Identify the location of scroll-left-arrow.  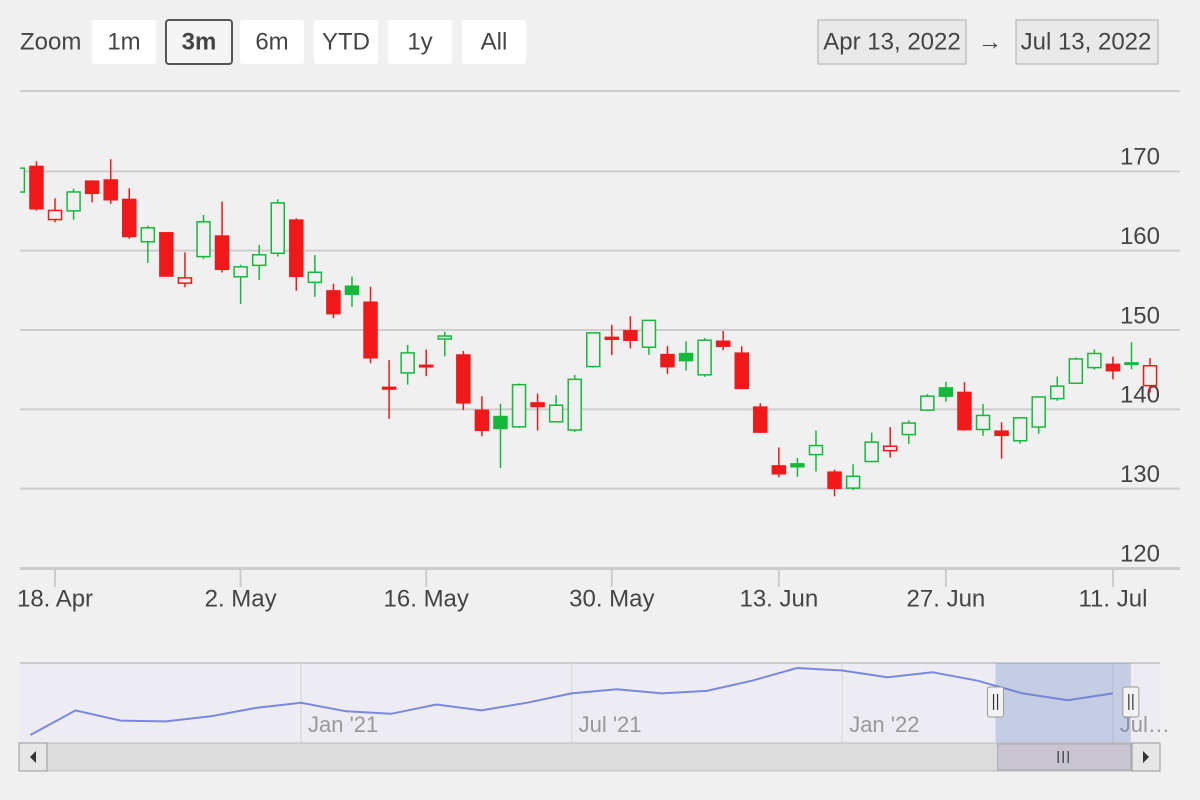
(33, 757).